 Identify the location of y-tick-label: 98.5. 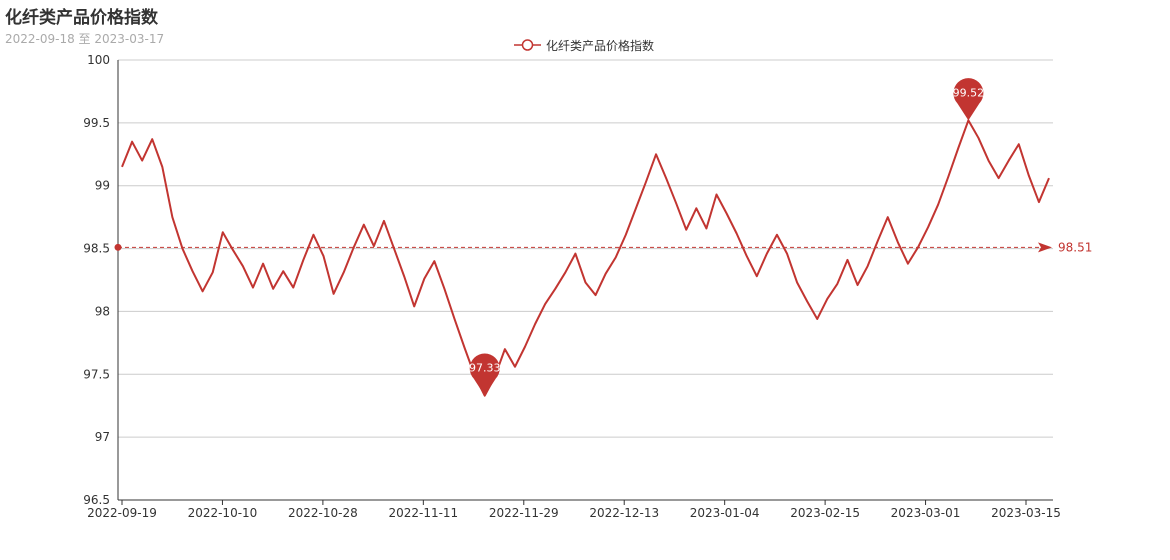
(96, 249).